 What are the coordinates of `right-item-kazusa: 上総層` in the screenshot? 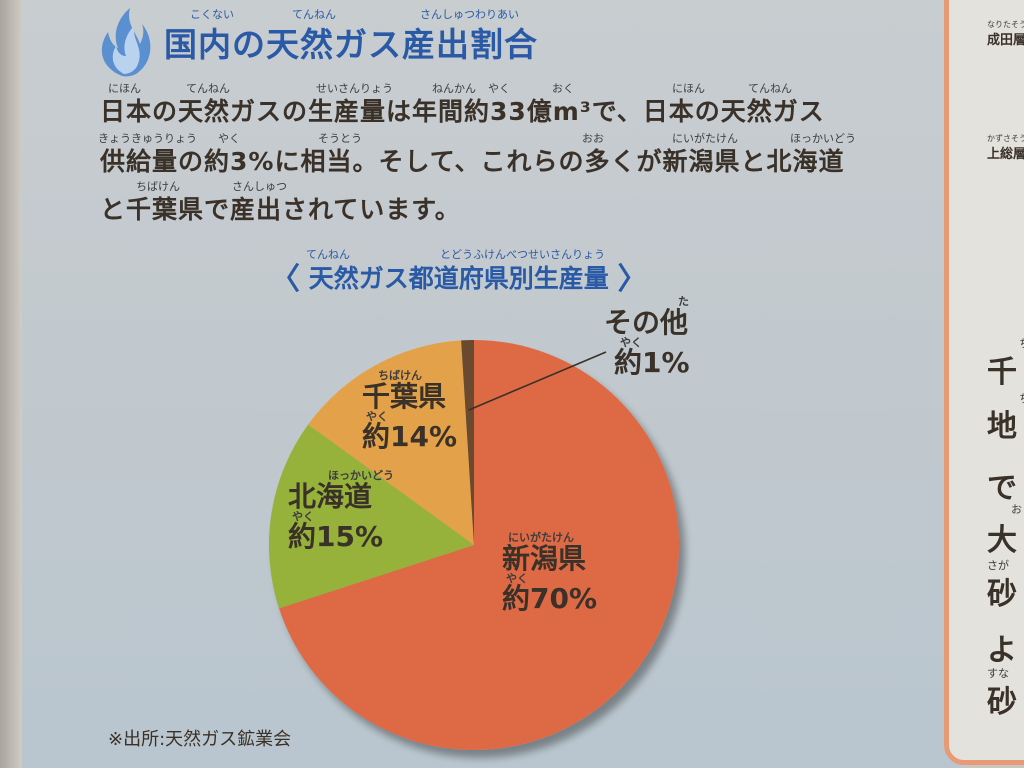 It's located at (1005, 154).